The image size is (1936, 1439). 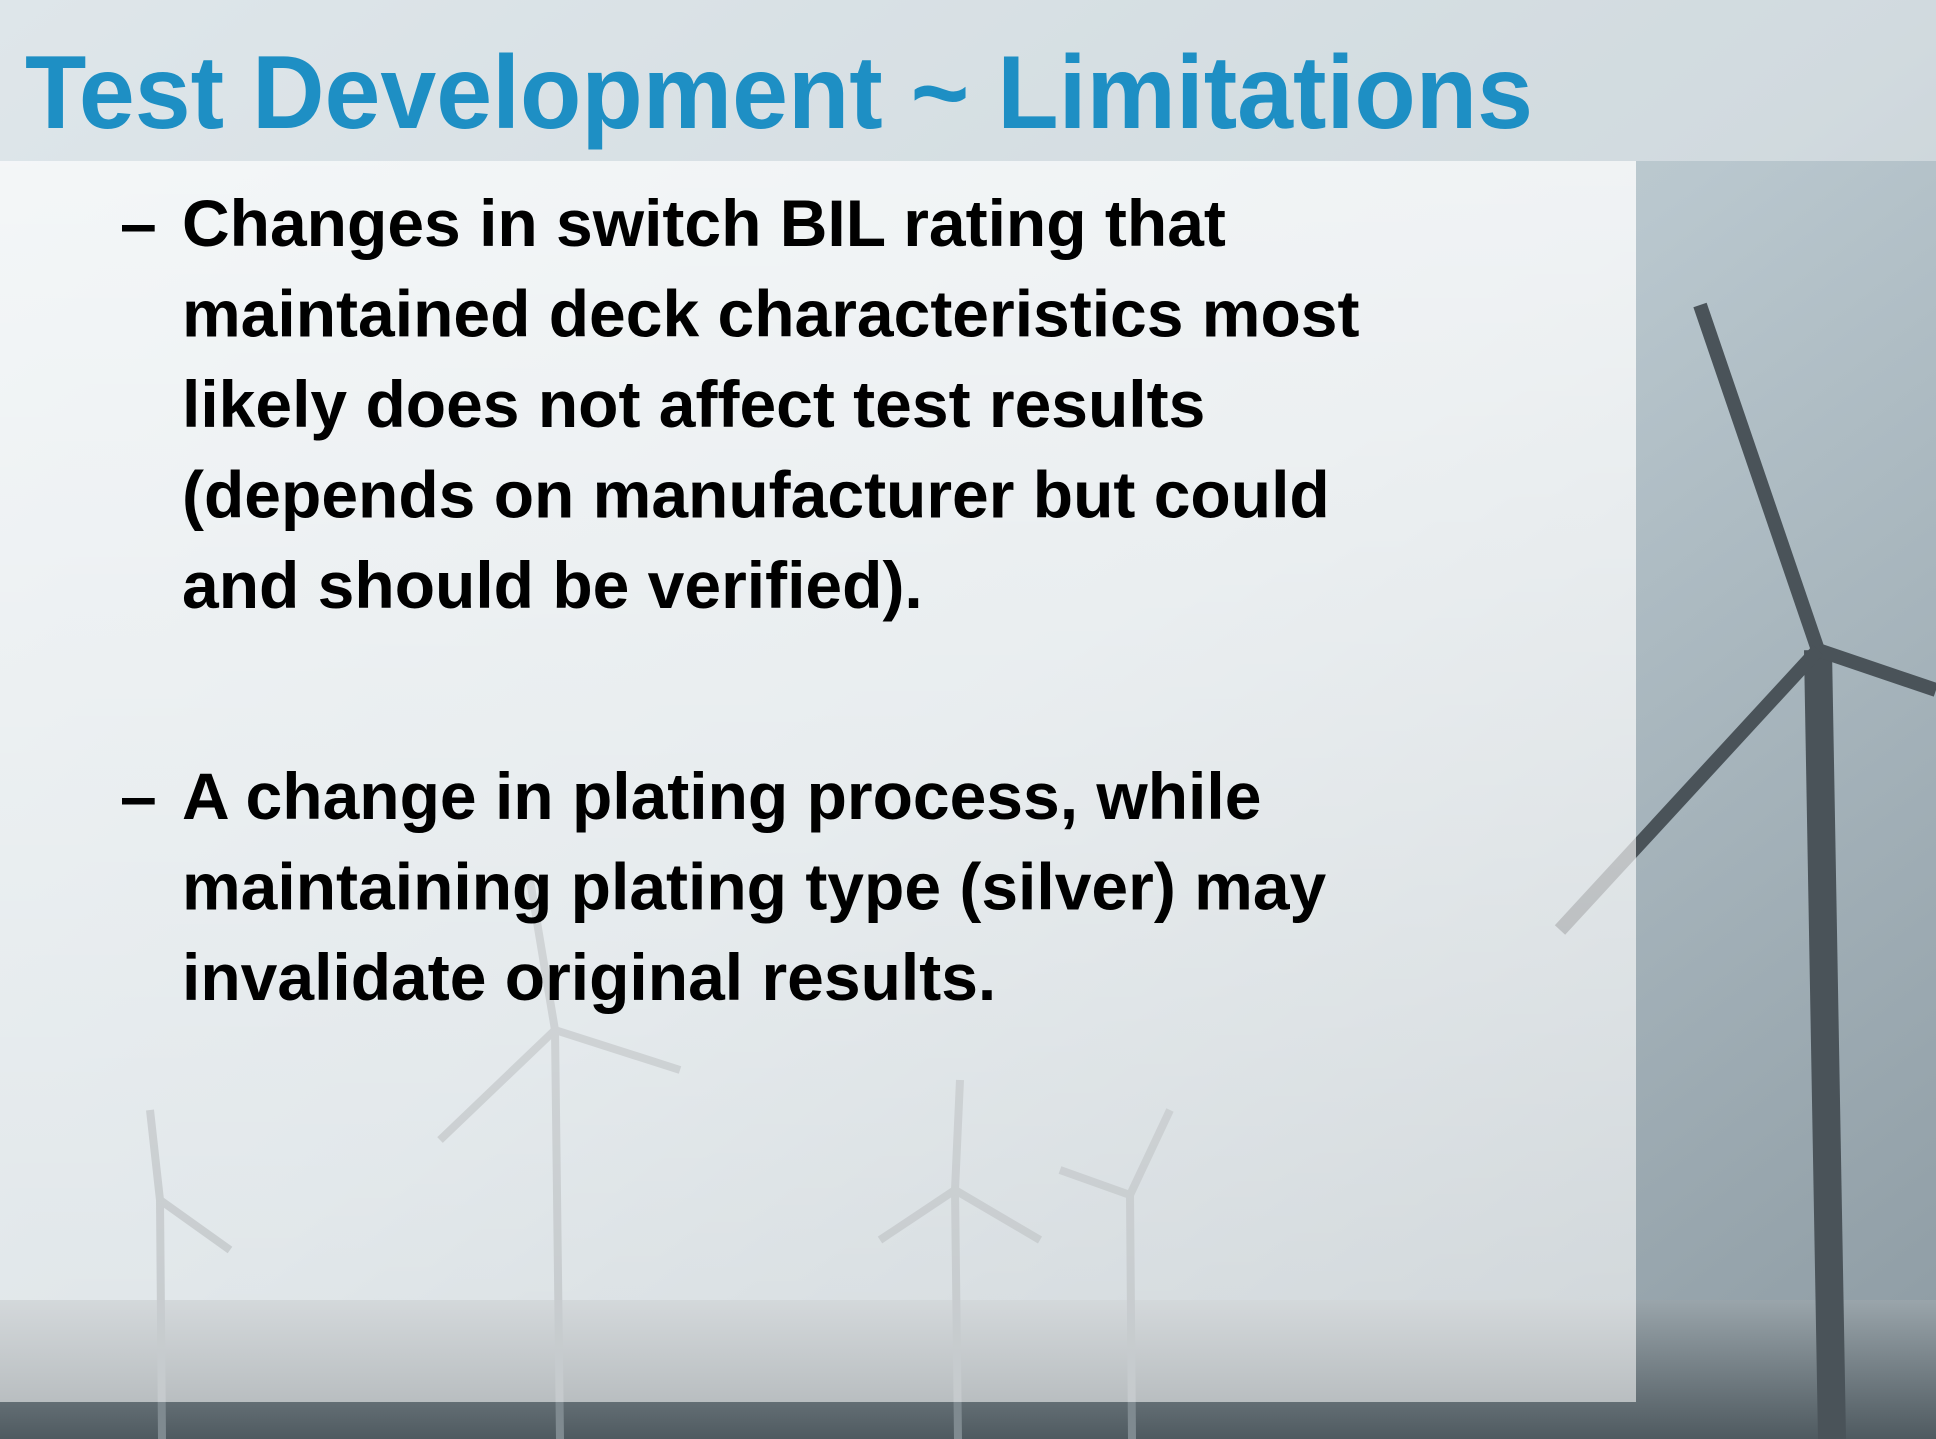 I want to click on bullet-line: likely does not affect test results, so click(x=693, y=404).